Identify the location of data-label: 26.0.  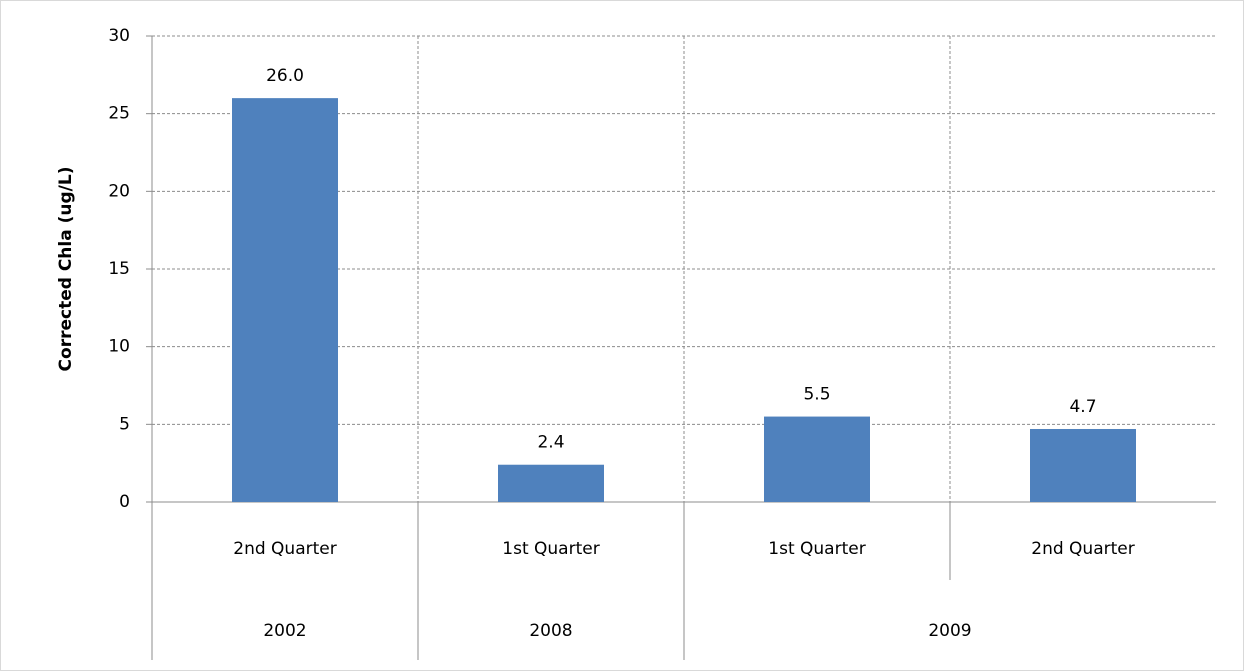
(285, 76).